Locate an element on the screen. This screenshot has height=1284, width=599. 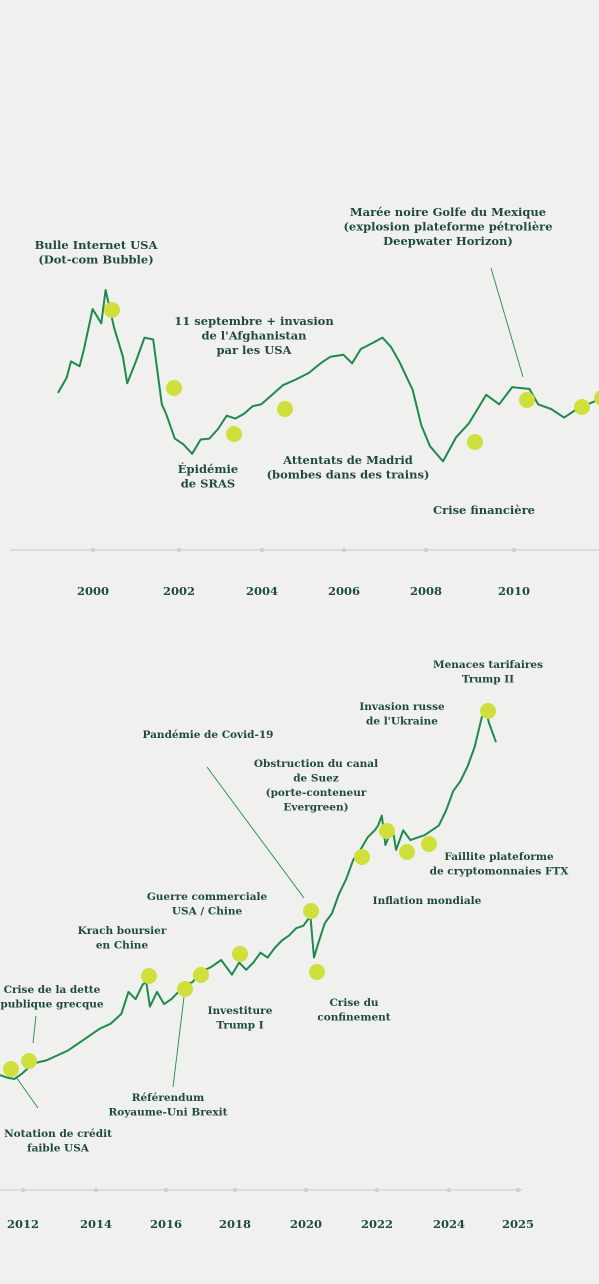
event-label: Crise de la dette publique grecque is located at coordinates (52, 997).